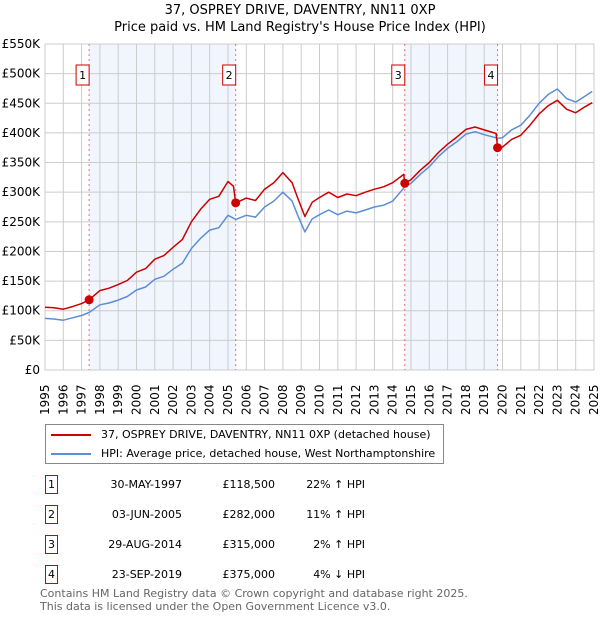 This screenshot has height=620, width=600. What do you see at coordinates (484, 399) in the screenshot?
I see `x-tick-label: 2019` at bounding box center [484, 399].